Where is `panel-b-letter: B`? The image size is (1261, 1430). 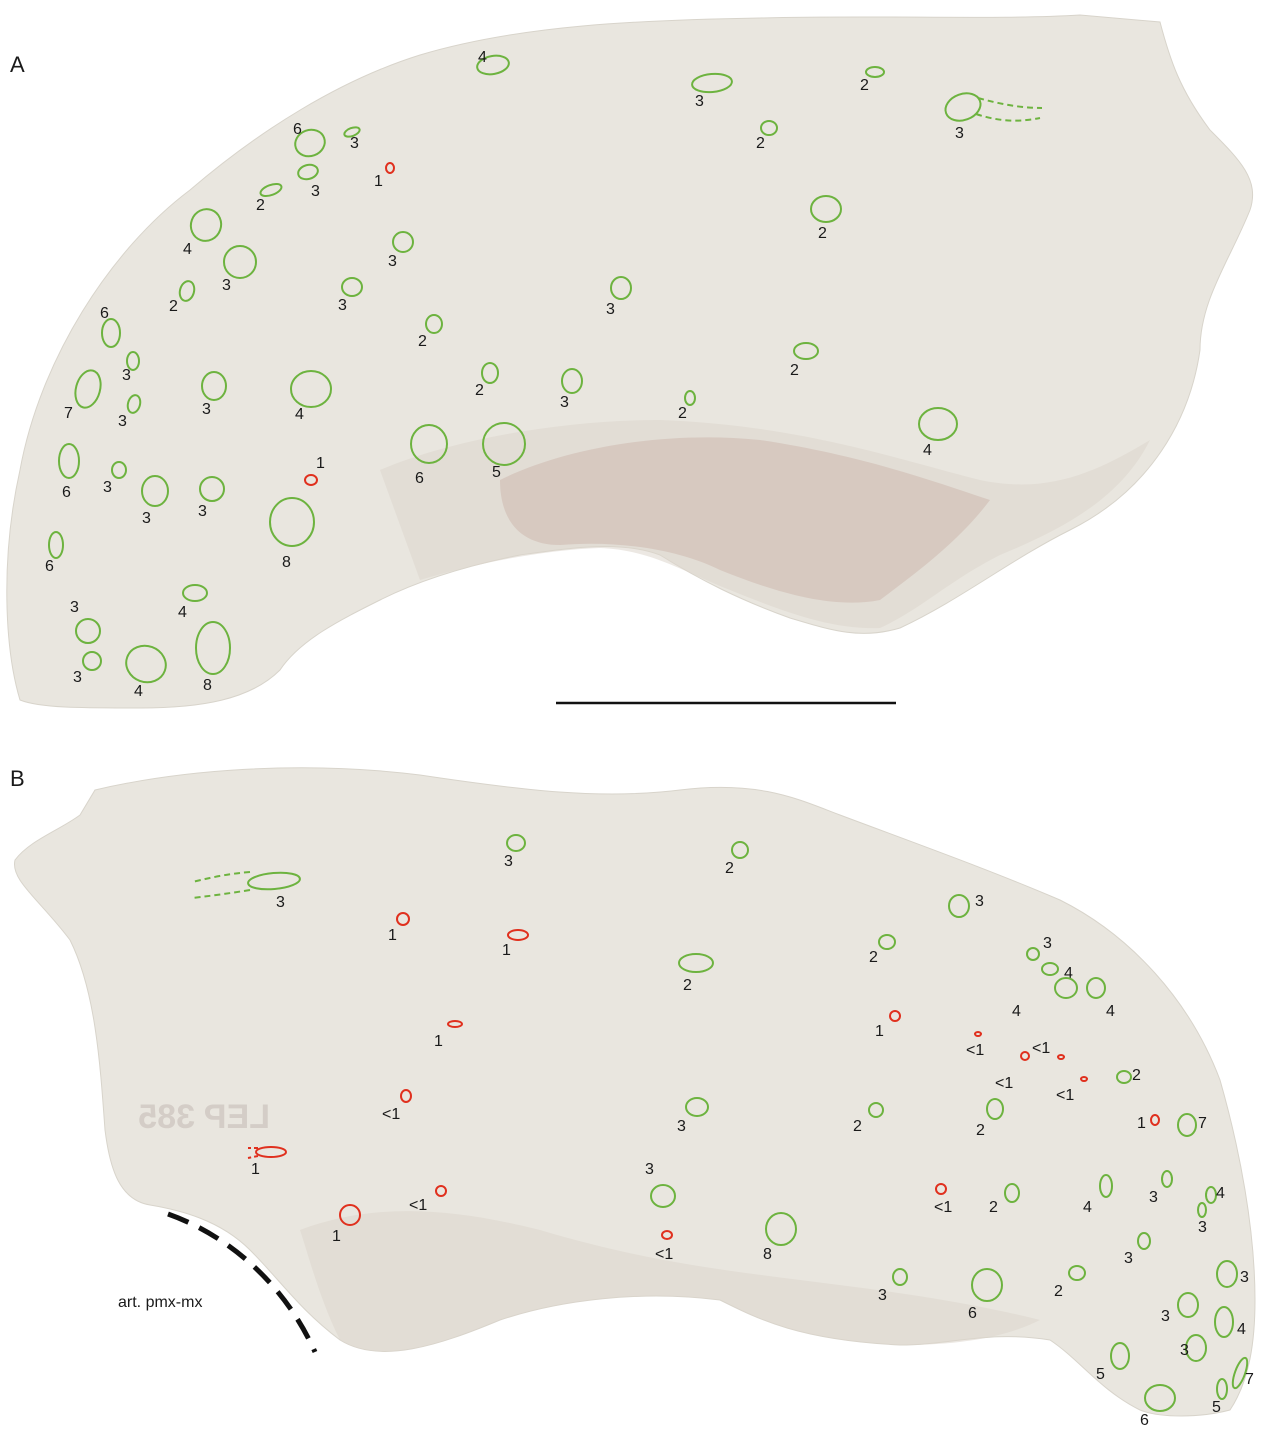
panel-b-letter: B is located at coordinates (17, 778).